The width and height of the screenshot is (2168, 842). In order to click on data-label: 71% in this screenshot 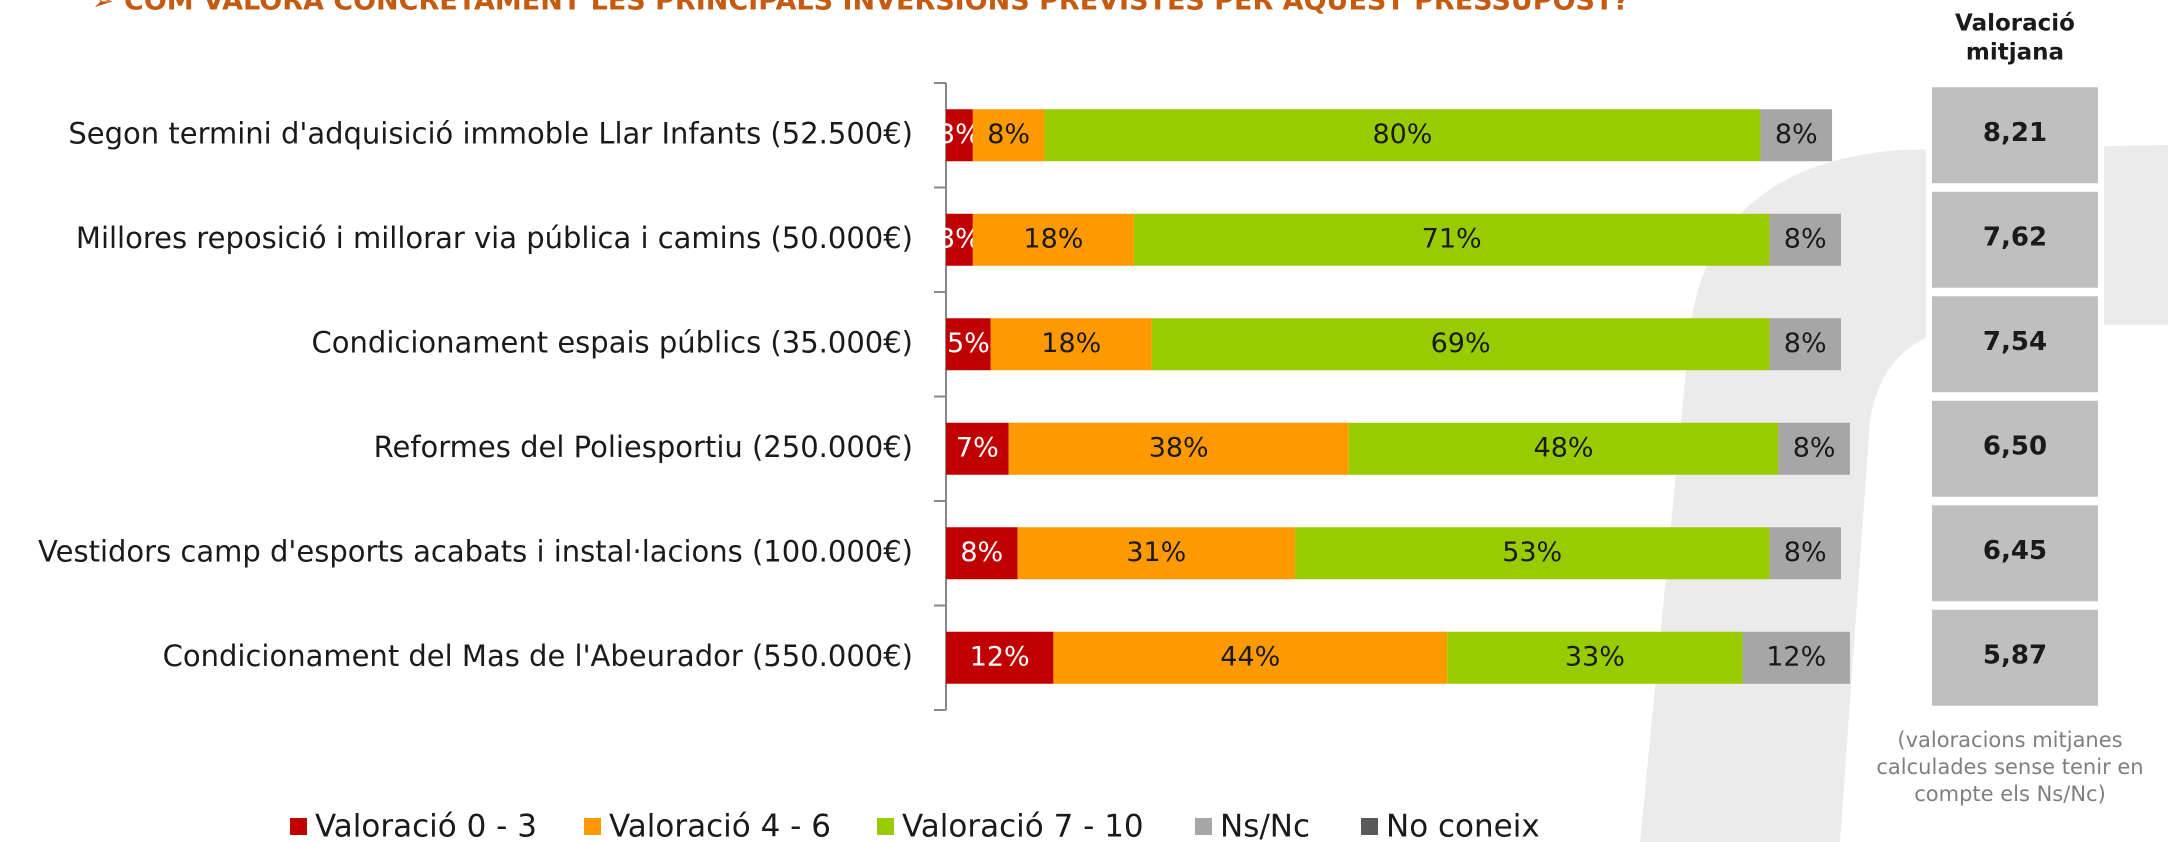, I will do `click(1452, 238)`.